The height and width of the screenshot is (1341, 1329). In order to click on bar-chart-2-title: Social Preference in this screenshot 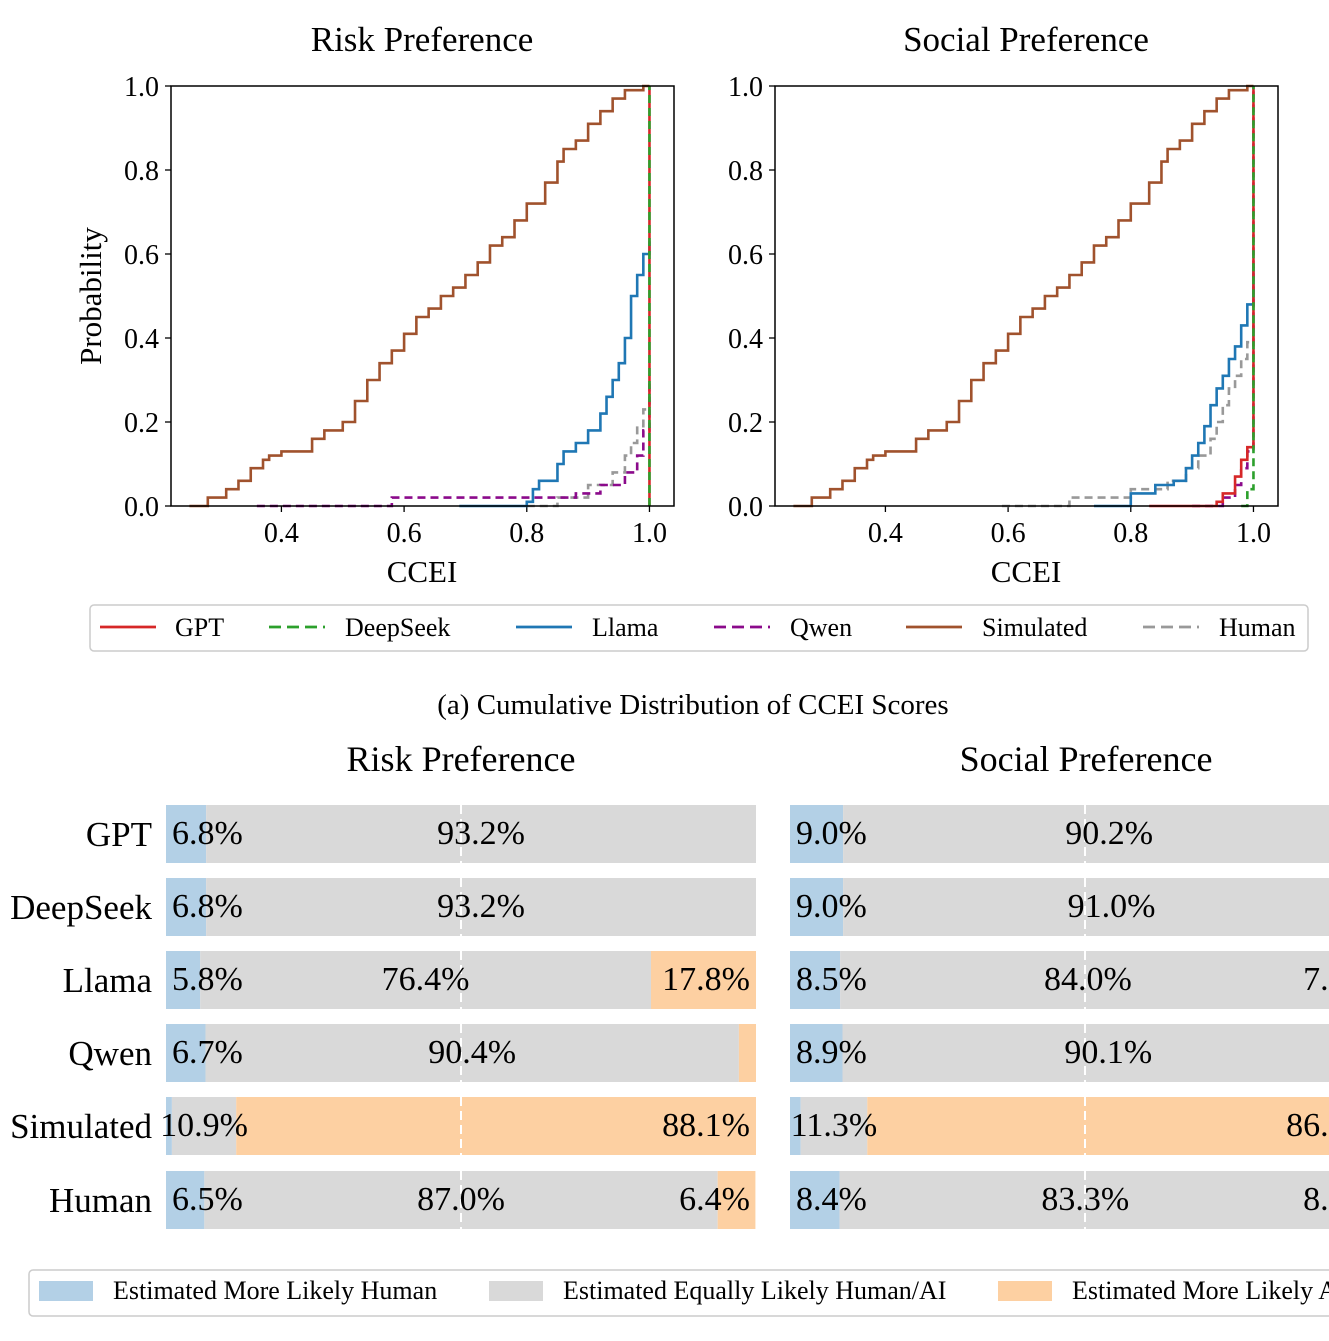, I will do `click(1086, 759)`.